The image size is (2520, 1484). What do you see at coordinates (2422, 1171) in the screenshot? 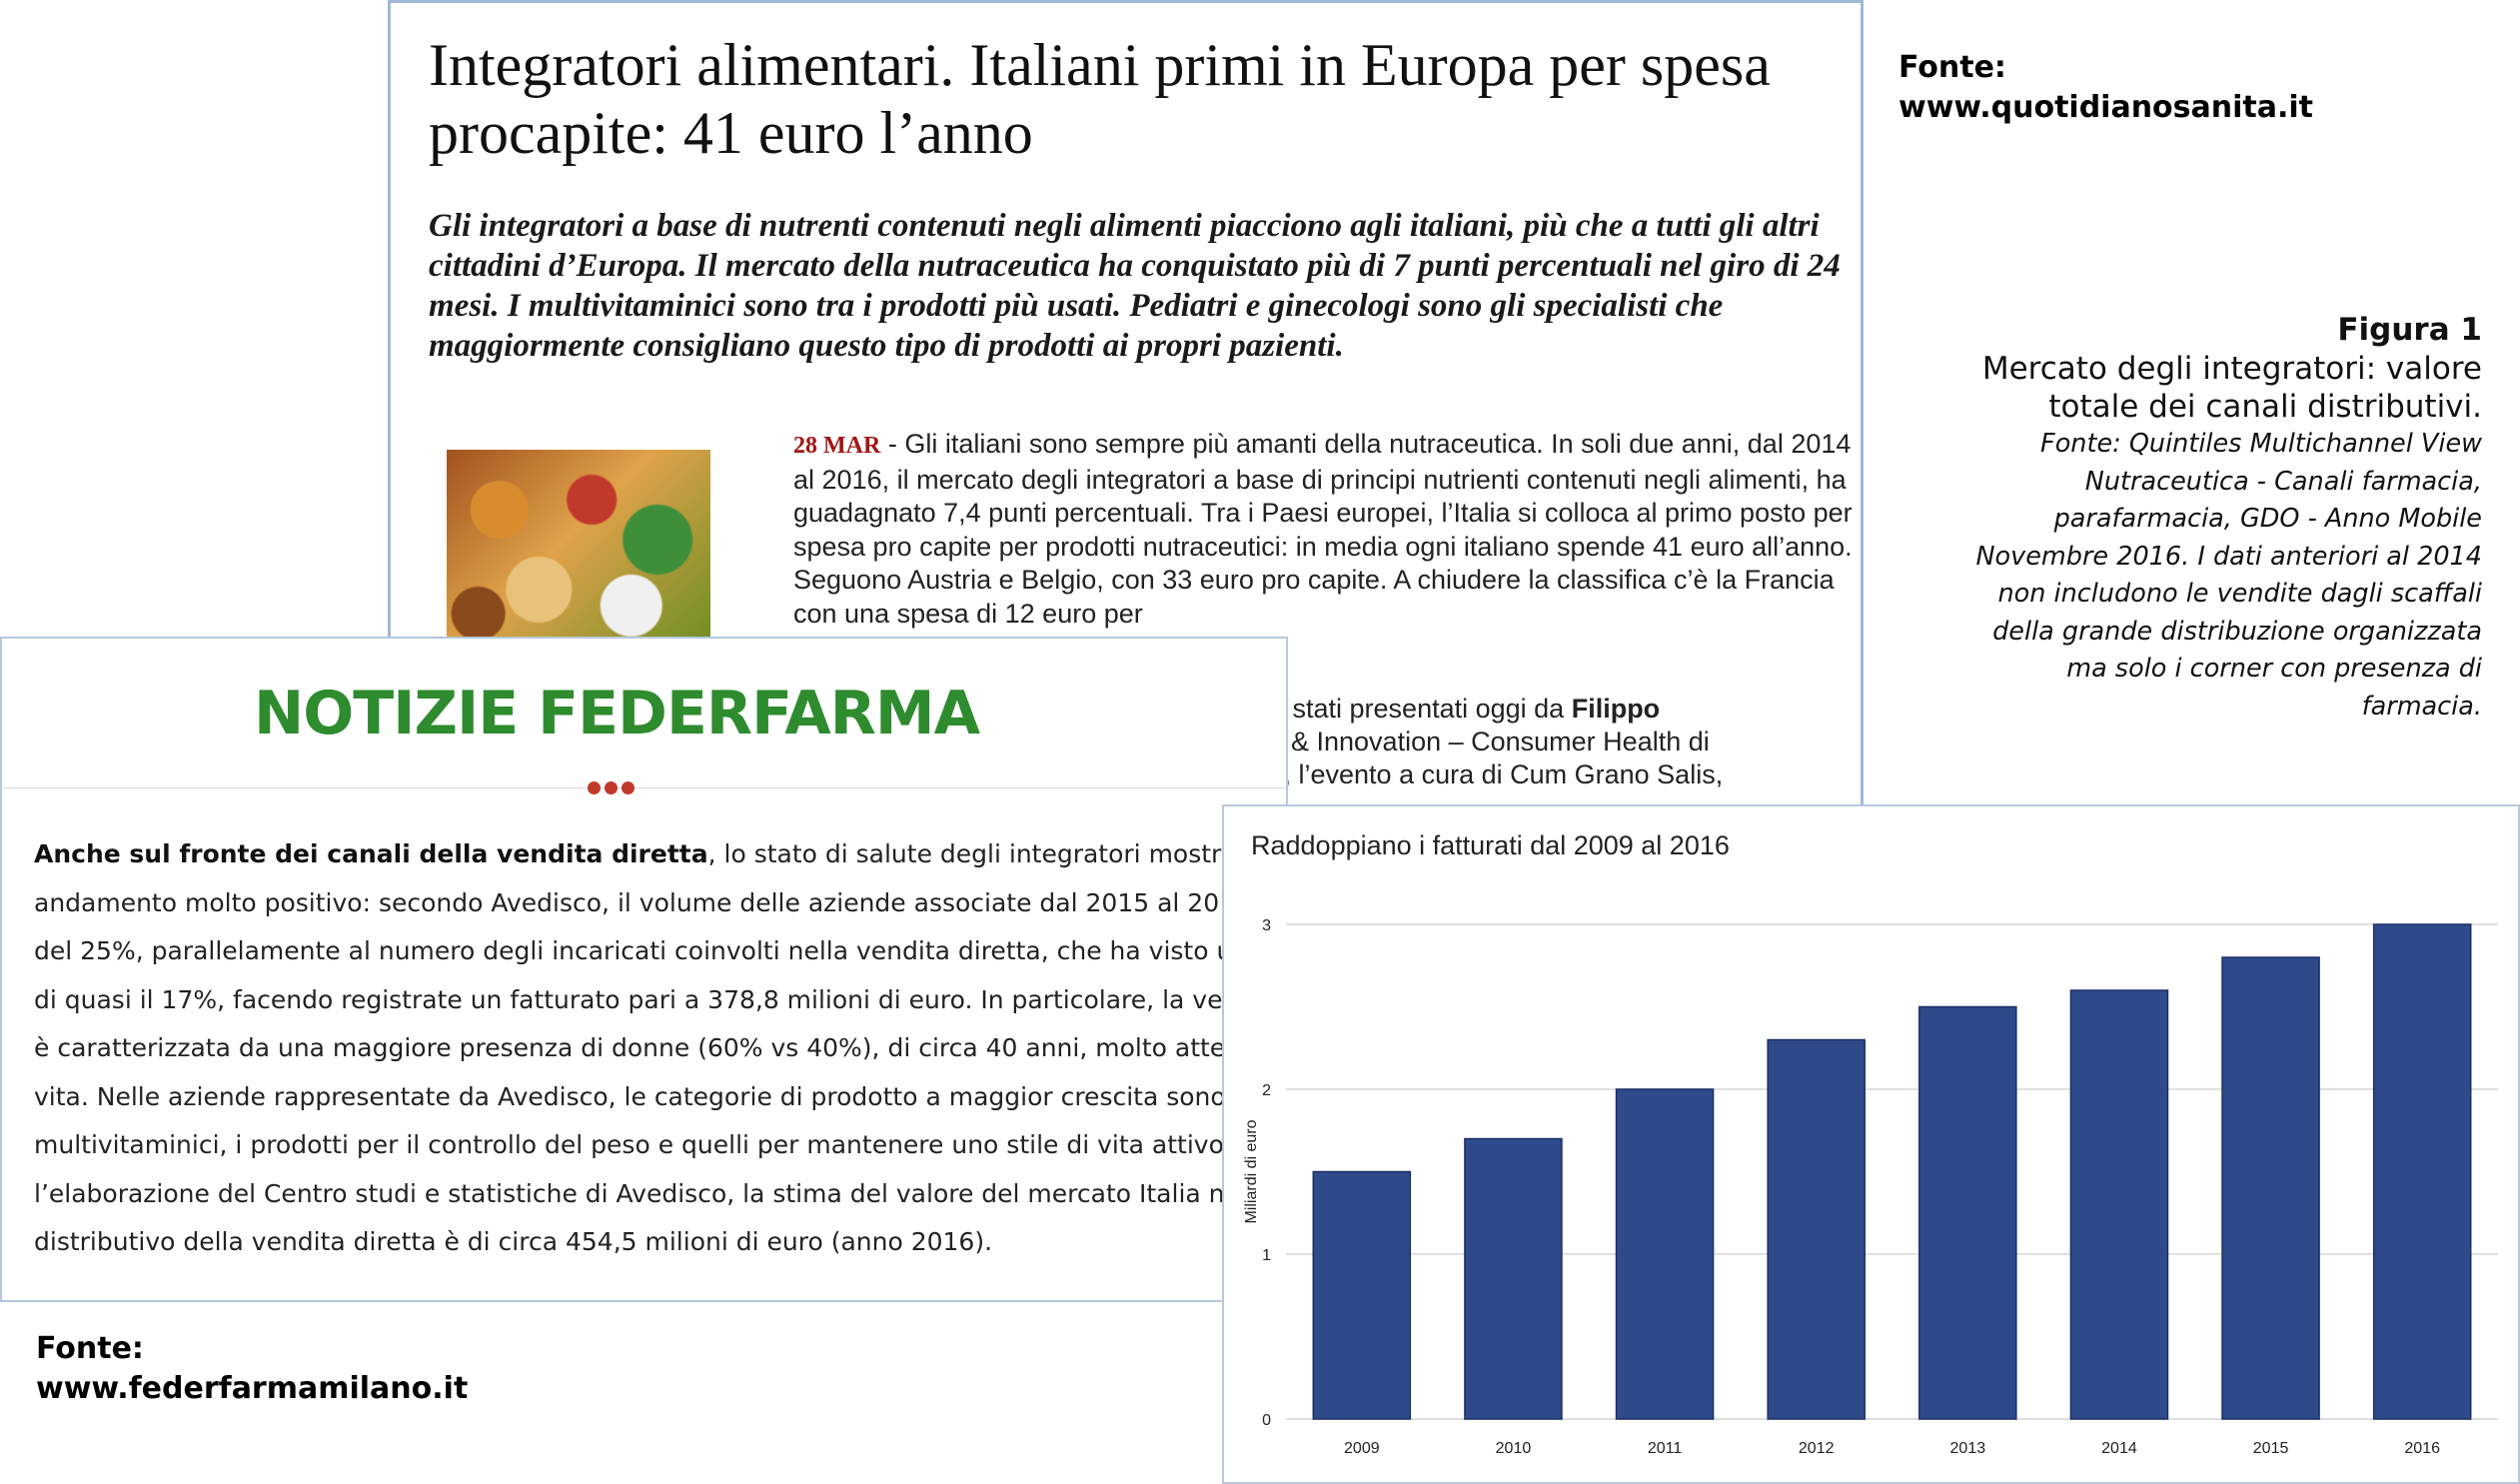
I see `bar-2016` at bounding box center [2422, 1171].